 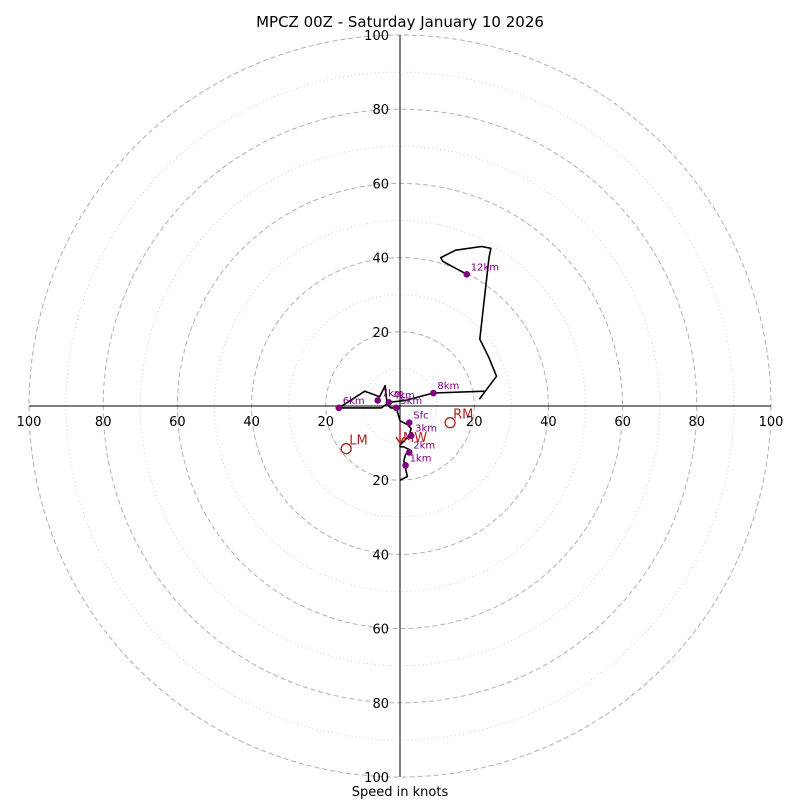 What do you see at coordinates (411, 401) in the screenshot?
I see `height-label-5km: 5km` at bounding box center [411, 401].